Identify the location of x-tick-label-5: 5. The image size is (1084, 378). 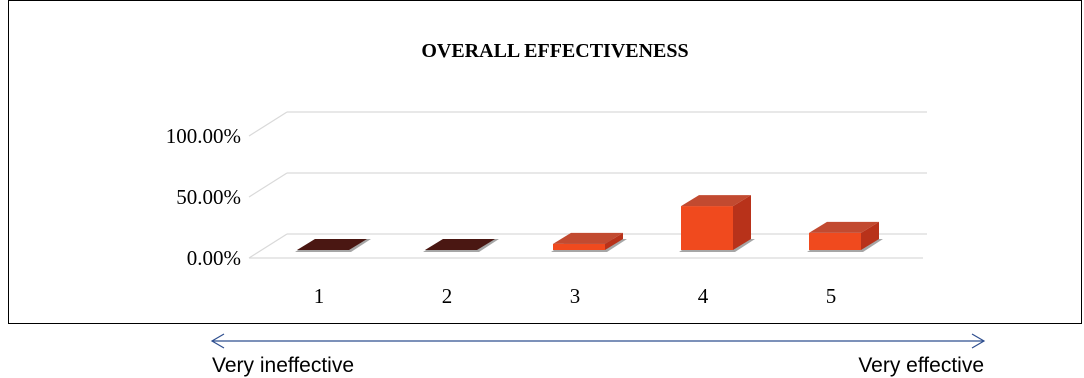
(831, 296).